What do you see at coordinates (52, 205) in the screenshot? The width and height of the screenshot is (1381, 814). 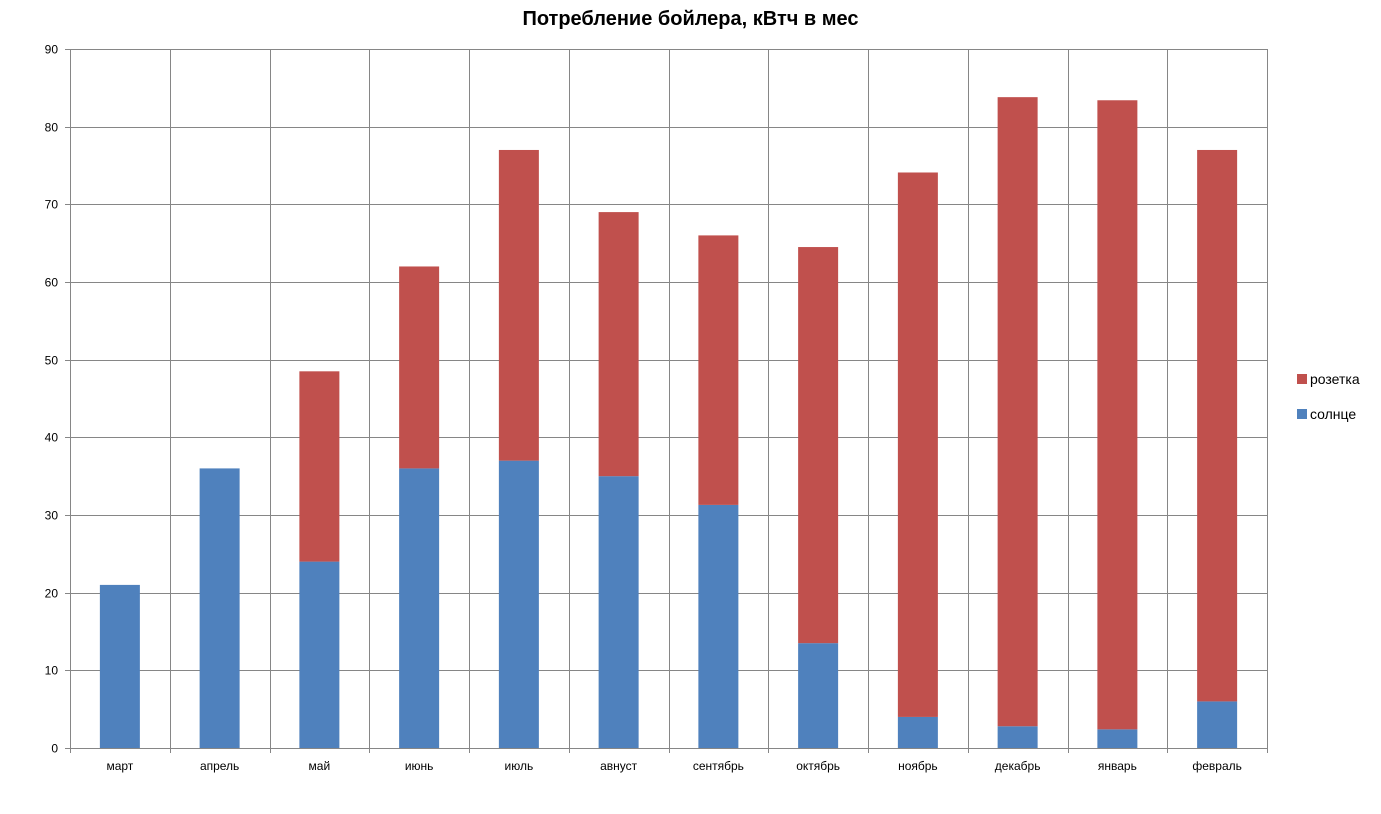 I see `y-tick-label: 70` at bounding box center [52, 205].